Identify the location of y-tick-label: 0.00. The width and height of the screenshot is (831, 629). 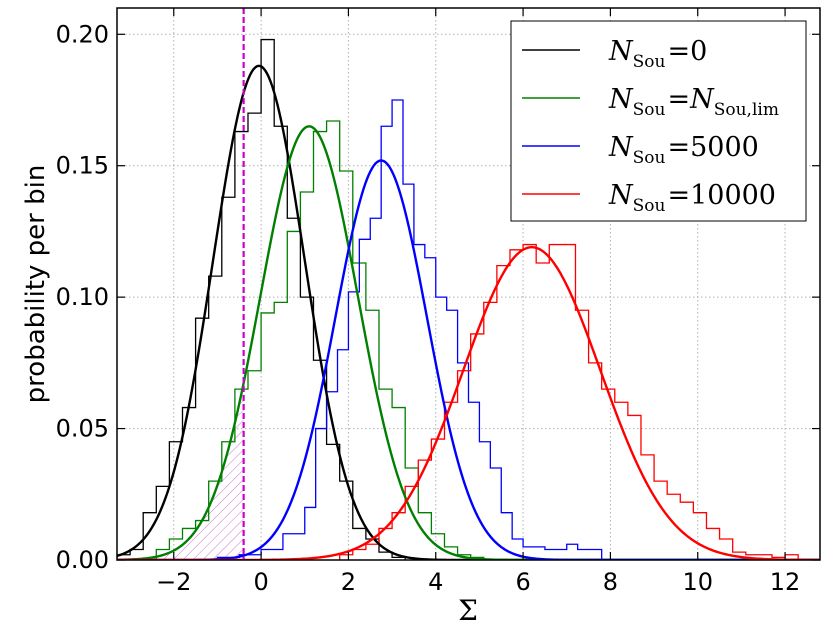
(82, 560).